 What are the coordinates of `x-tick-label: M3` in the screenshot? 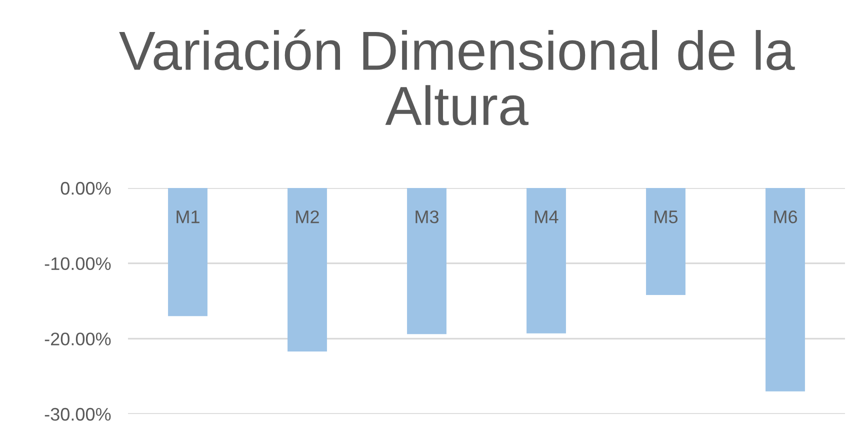 It's located at (427, 217).